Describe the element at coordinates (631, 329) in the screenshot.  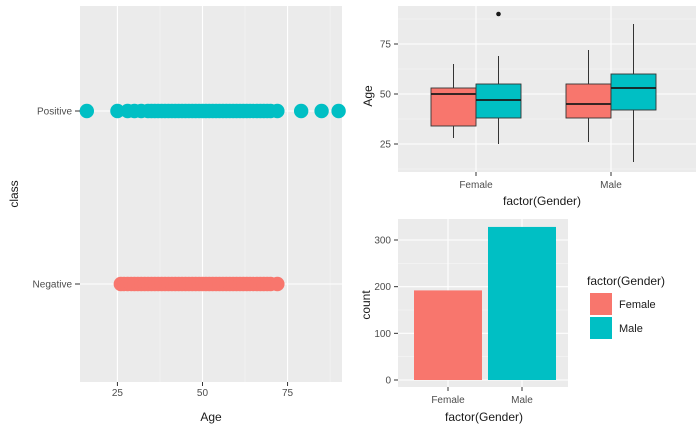
I see `legend-label-male: Male` at that location.